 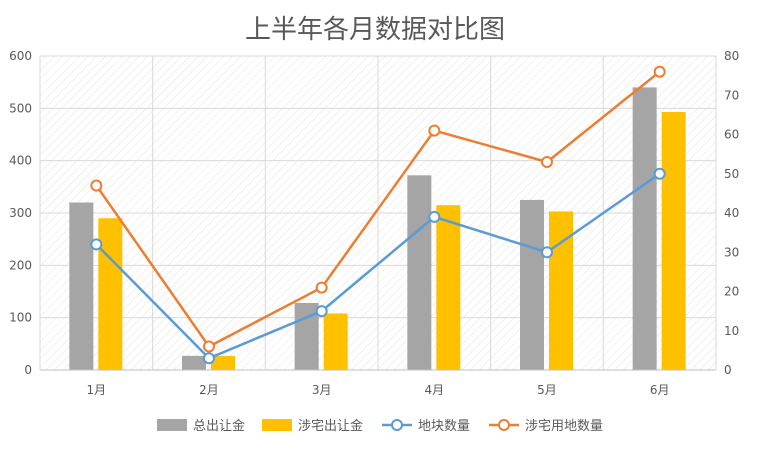 What do you see at coordinates (20, 318) in the screenshot?
I see `y-left-tick-label: 100` at bounding box center [20, 318].